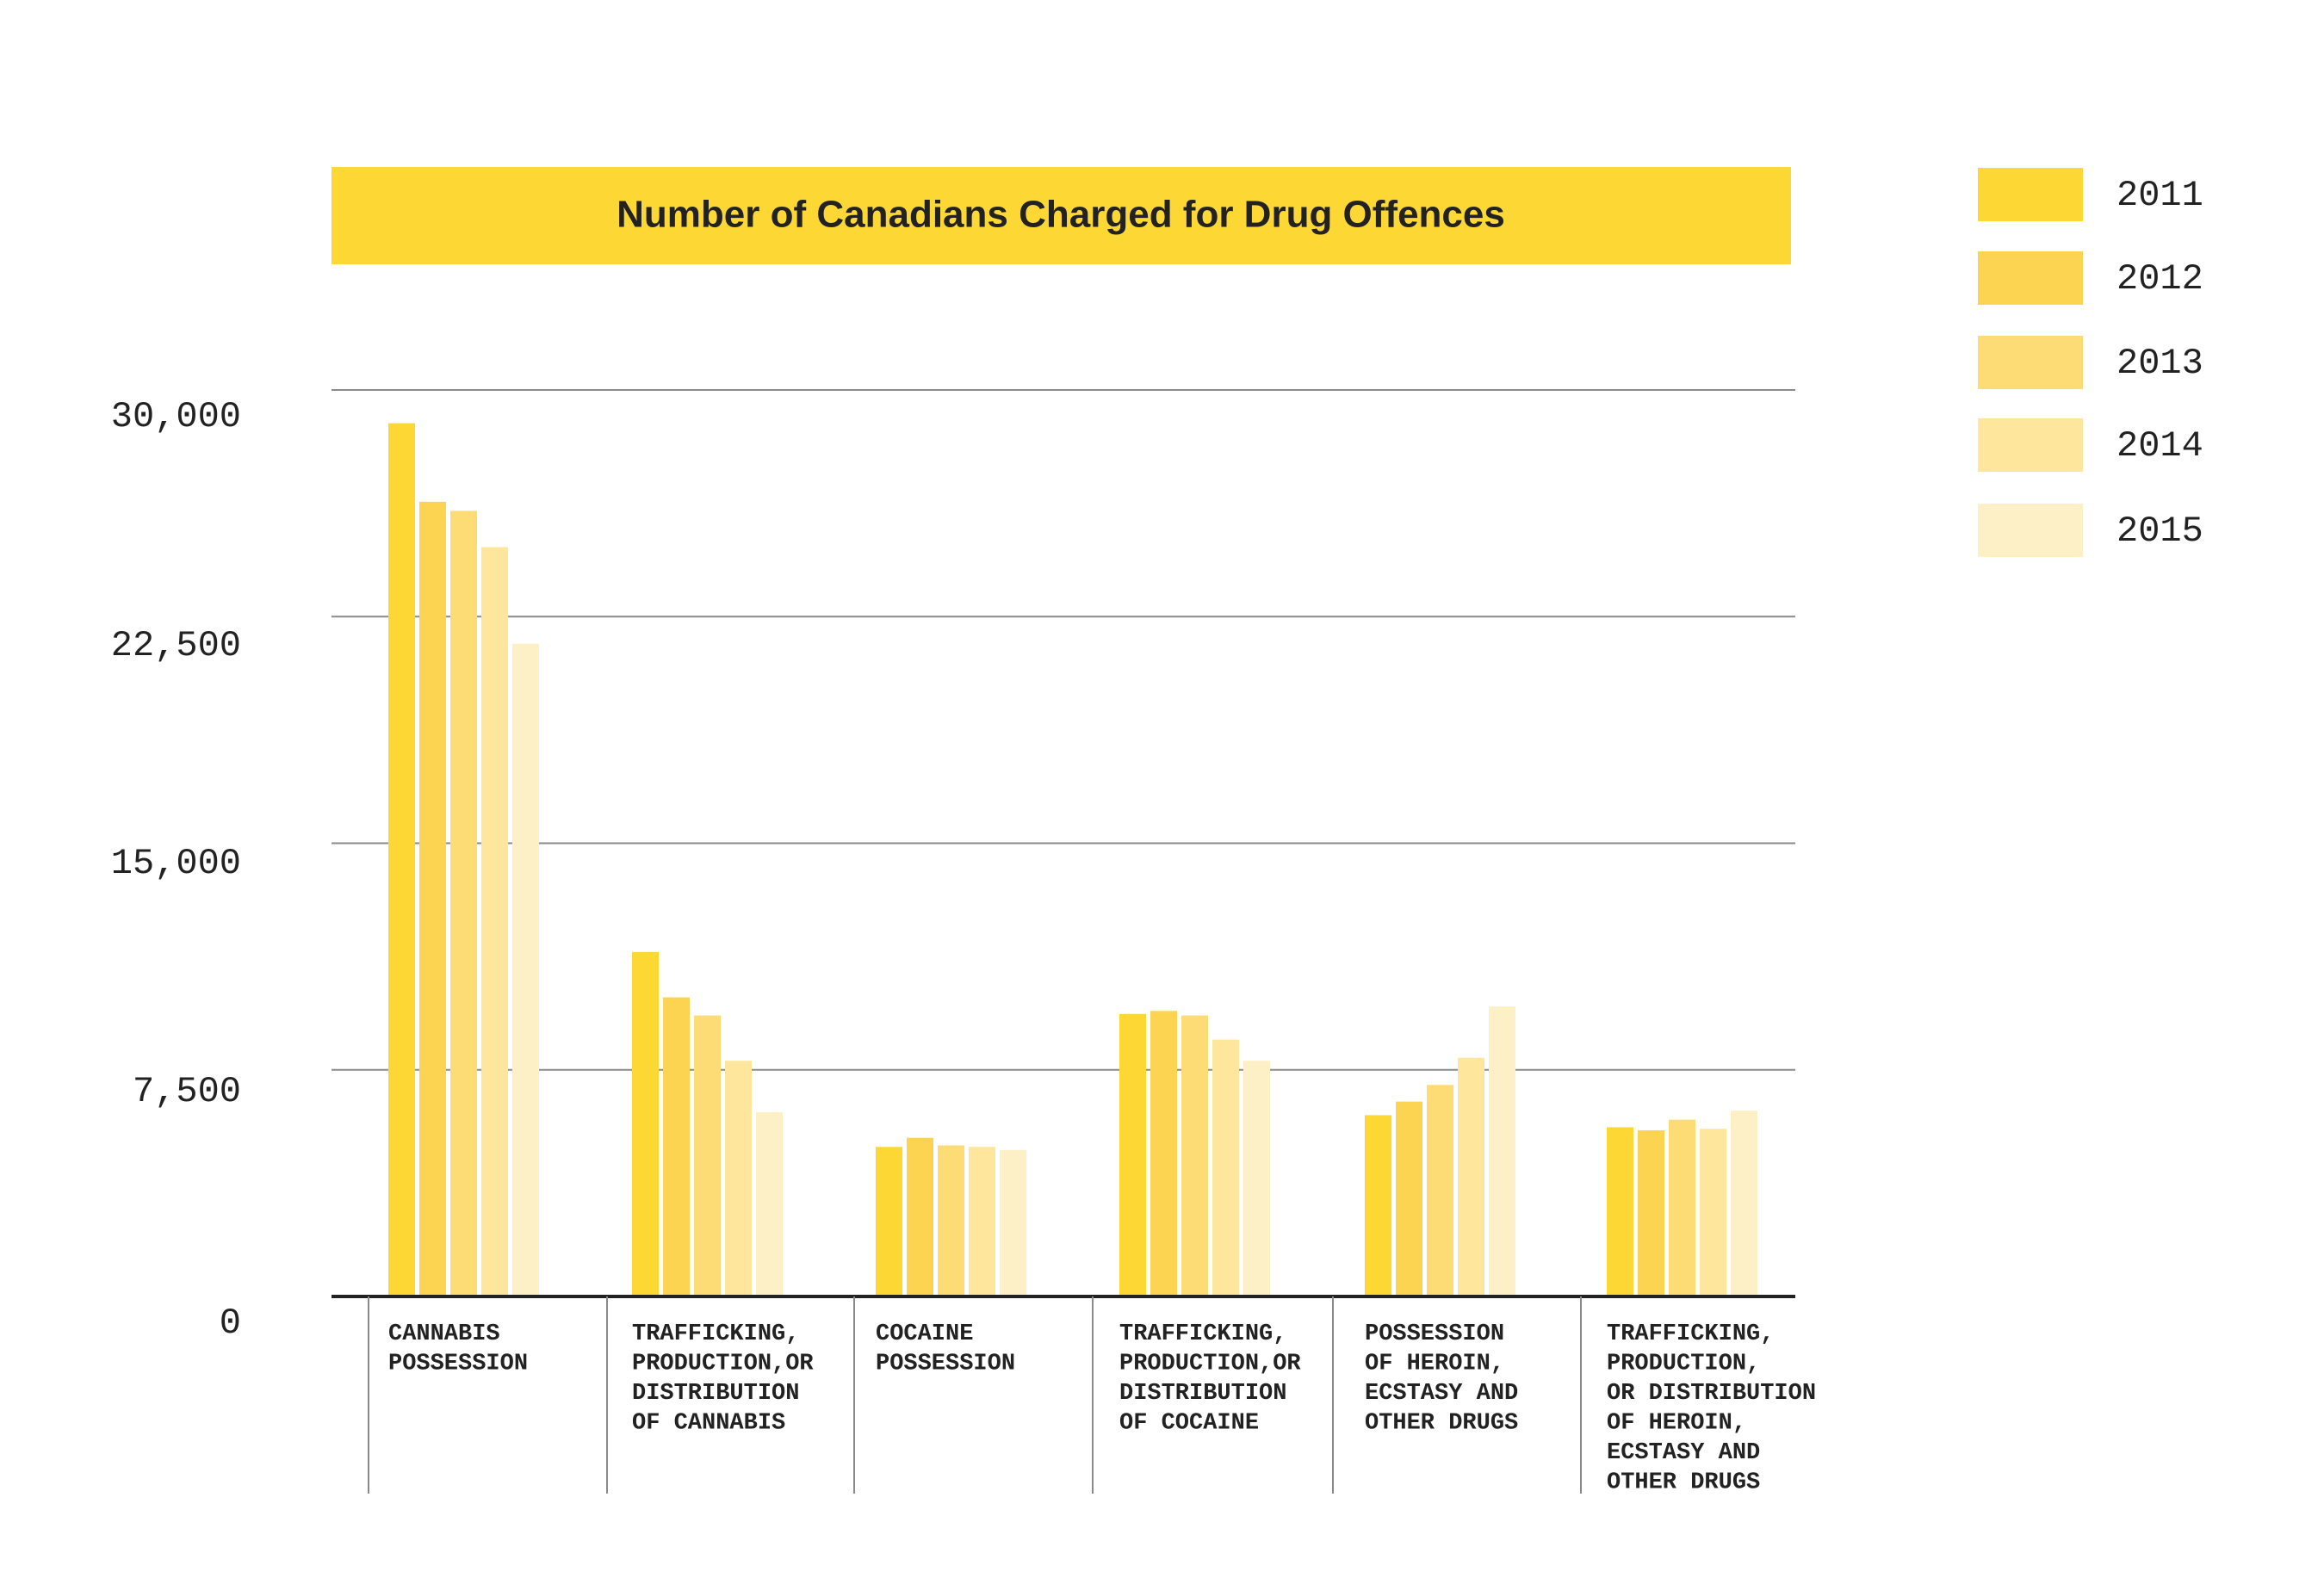 The width and height of the screenshot is (2324, 1584). What do you see at coordinates (176, 863) in the screenshot?
I see `y-tick-label: 15,000` at bounding box center [176, 863].